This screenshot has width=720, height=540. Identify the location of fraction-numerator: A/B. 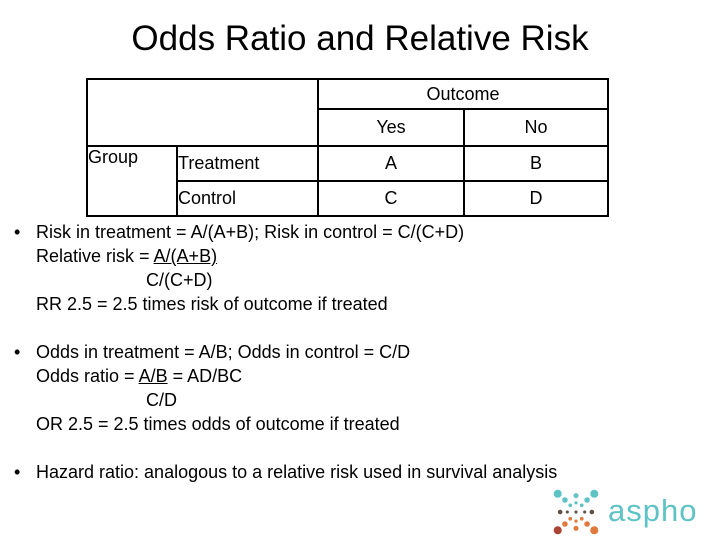
(153, 376).